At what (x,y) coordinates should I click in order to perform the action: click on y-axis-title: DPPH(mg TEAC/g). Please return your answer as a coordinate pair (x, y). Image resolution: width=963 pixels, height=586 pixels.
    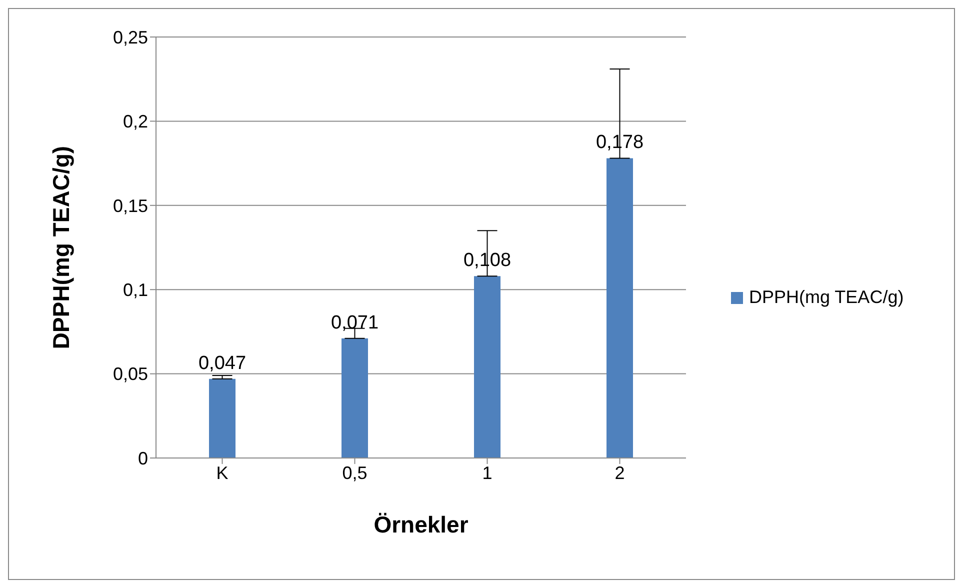
    Looking at the image, I should click on (61, 248).